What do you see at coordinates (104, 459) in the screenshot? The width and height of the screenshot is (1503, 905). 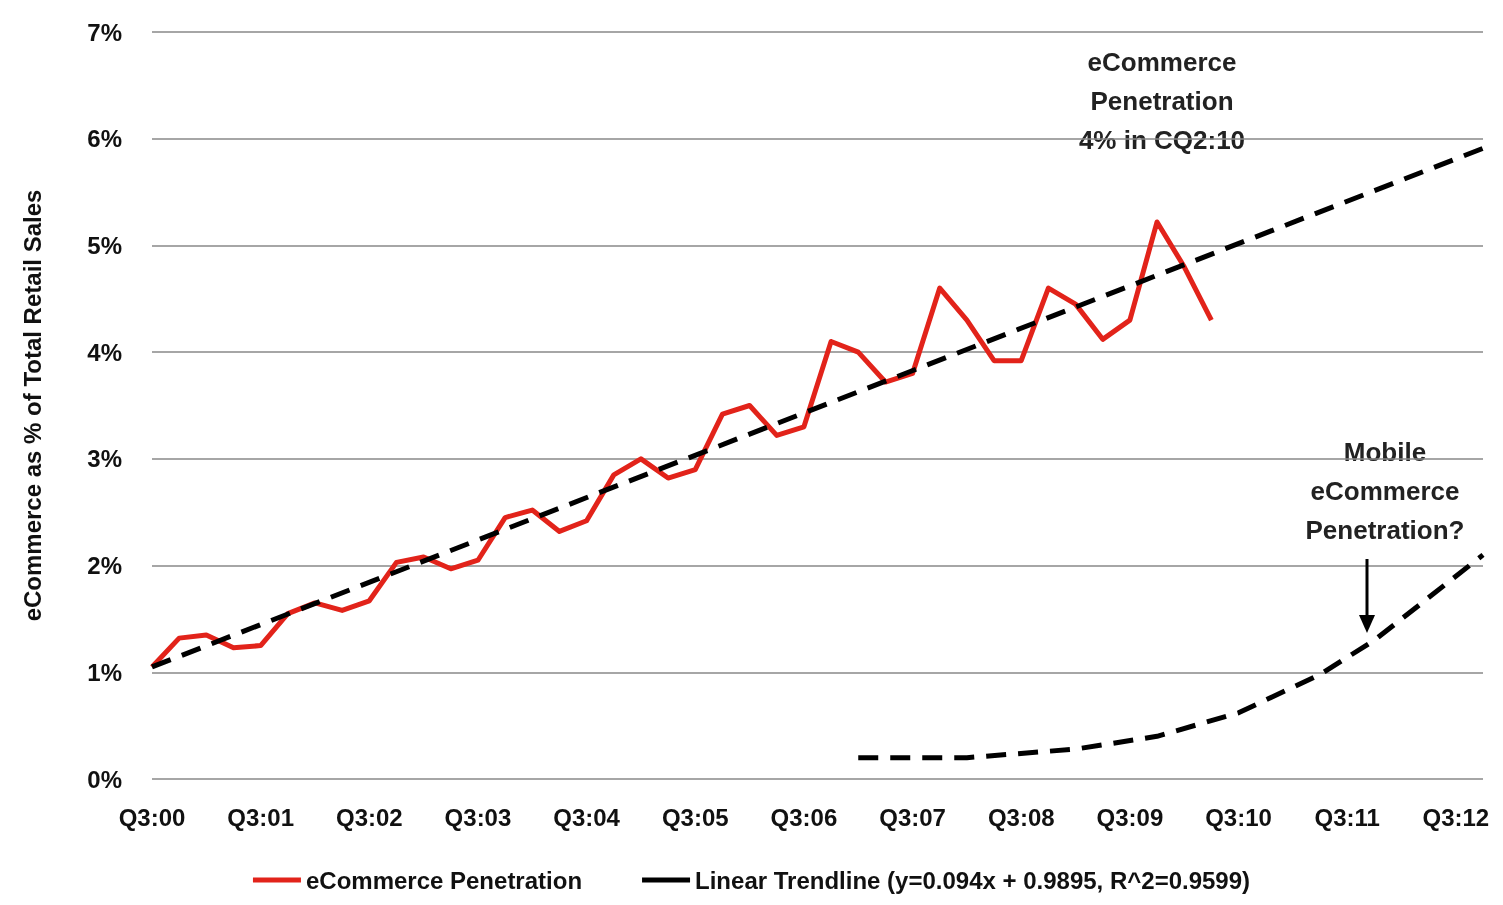 I see `y-tick-label: 3%` at bounding box center [104, 459].